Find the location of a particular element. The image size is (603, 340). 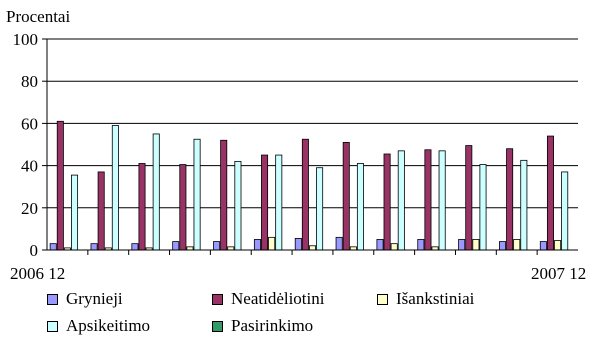

legend-item-apsikeitimo: Apsikeitimo is located at coordinates (98, 326).